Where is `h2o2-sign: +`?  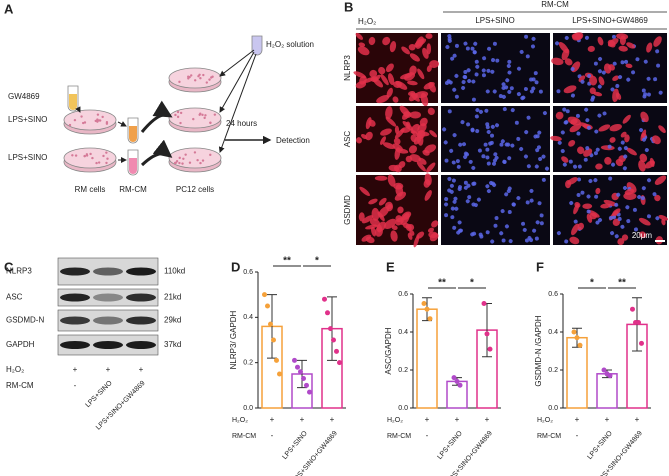
h2o2-sign: + is located at coordinates (607, 419).